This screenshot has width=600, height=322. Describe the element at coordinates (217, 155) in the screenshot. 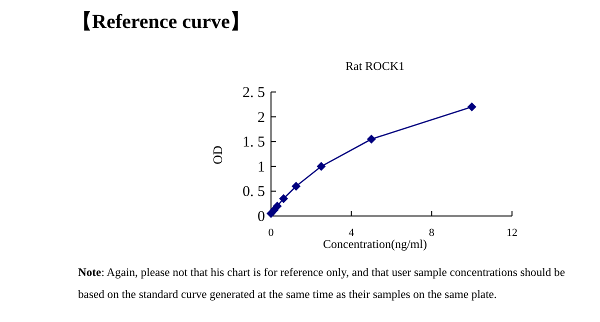

I see `y-axis-title: OD` at that location.